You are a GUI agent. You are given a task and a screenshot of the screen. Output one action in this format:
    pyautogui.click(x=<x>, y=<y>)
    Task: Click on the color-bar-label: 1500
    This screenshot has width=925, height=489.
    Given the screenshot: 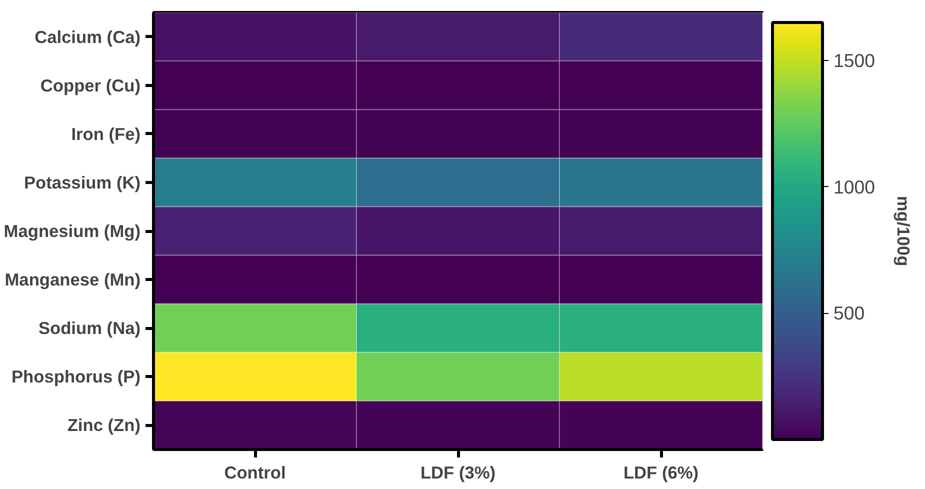 What is the action you would take?
    pyautogui.click(x=855, y=60)
    